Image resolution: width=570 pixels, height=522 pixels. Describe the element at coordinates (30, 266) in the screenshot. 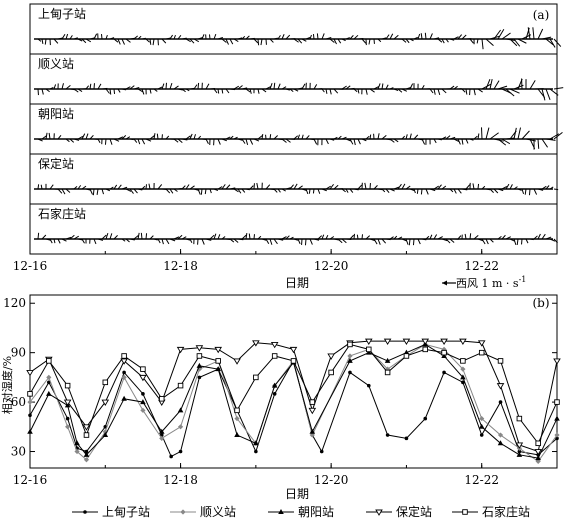

I see `x-tick-label: 12-16` at that location.